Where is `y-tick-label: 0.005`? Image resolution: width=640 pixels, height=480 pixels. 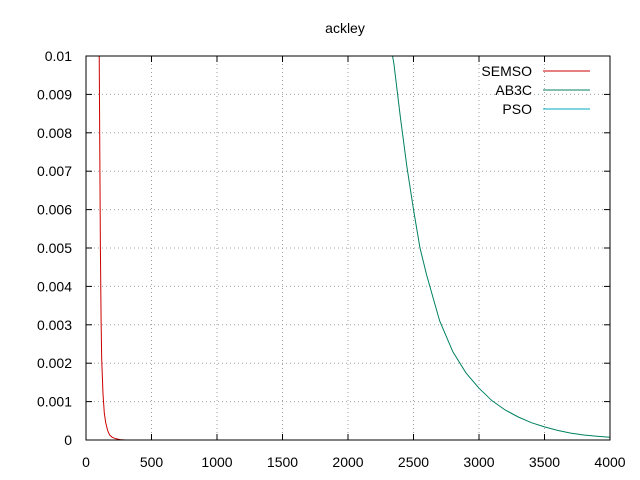 y-tick-label: 0.005 is located at coordinates (54, 248).